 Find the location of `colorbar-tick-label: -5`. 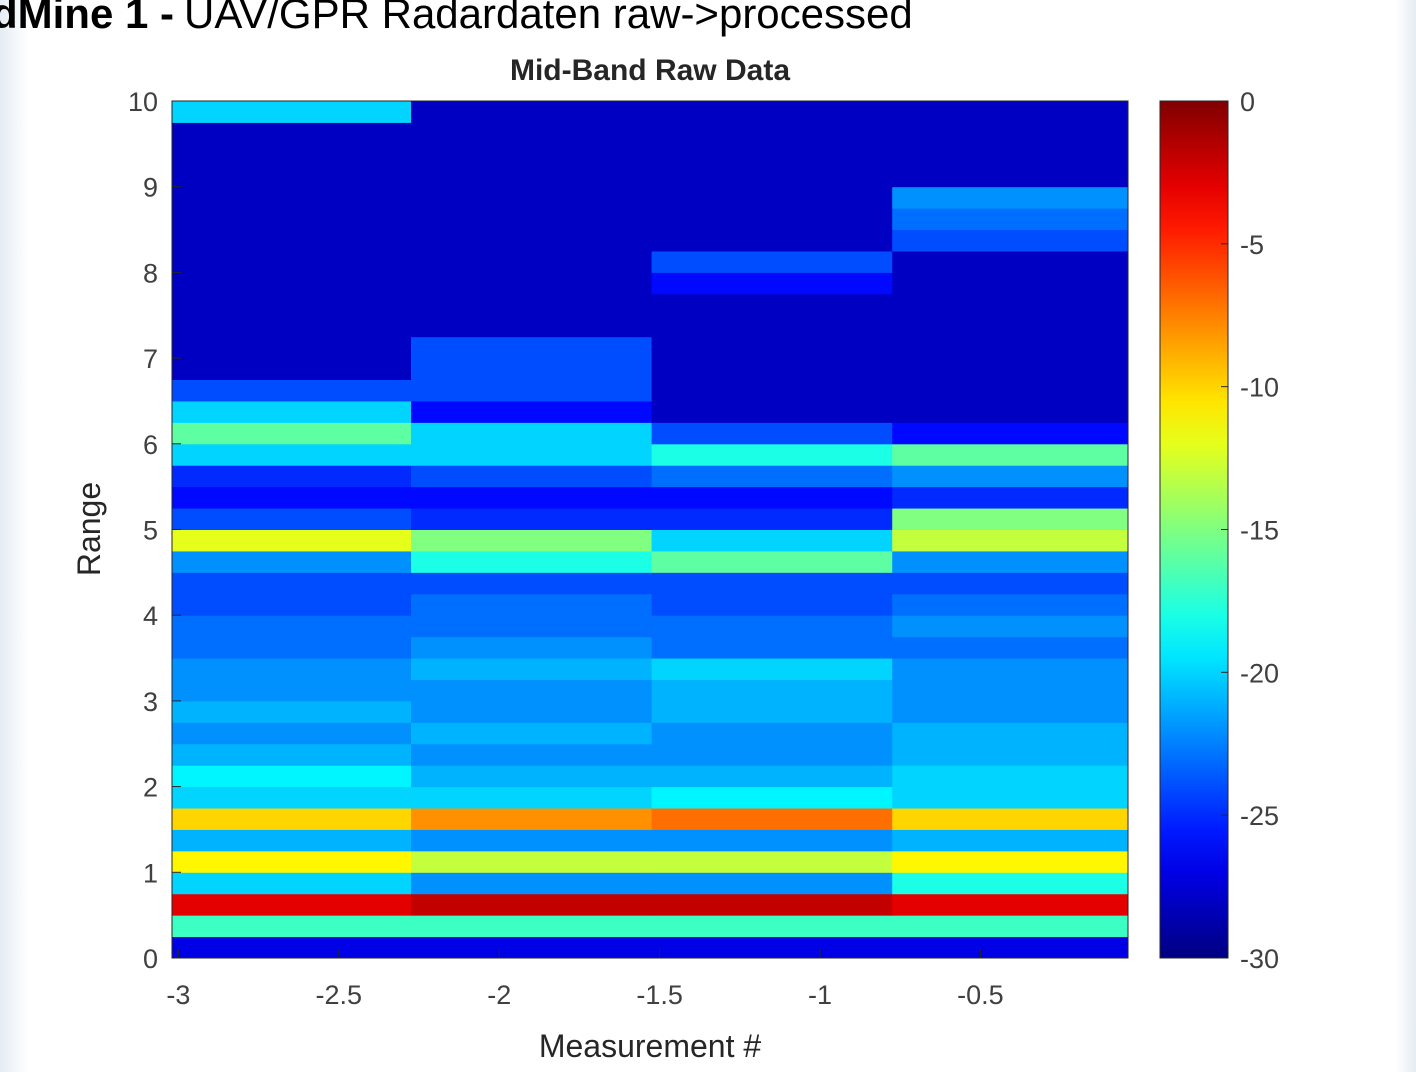

colorbar-tick-label: -5 is located at coordinates (1252, 245).